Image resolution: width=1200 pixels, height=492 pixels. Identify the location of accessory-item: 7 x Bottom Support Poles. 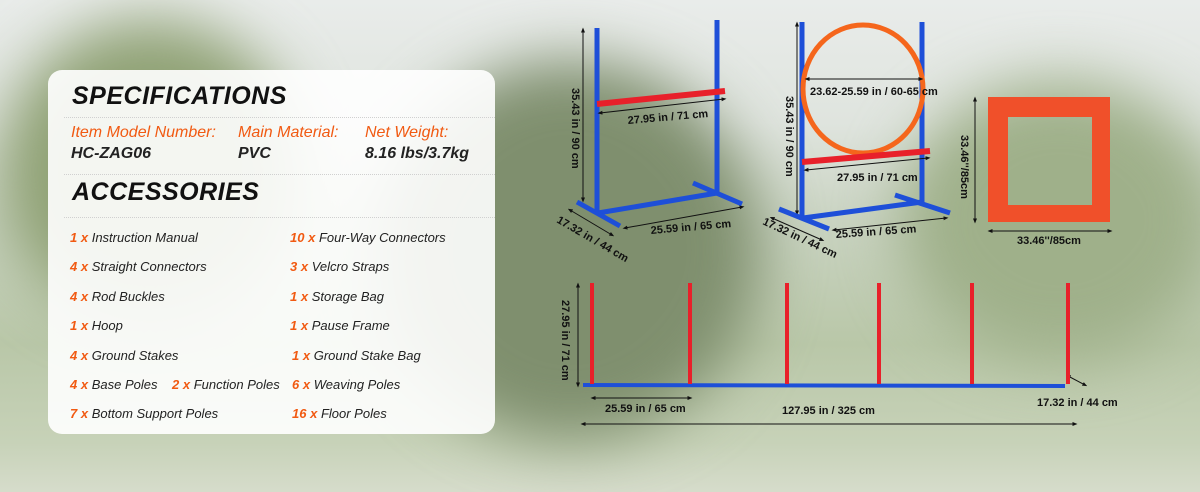
(144, 413).